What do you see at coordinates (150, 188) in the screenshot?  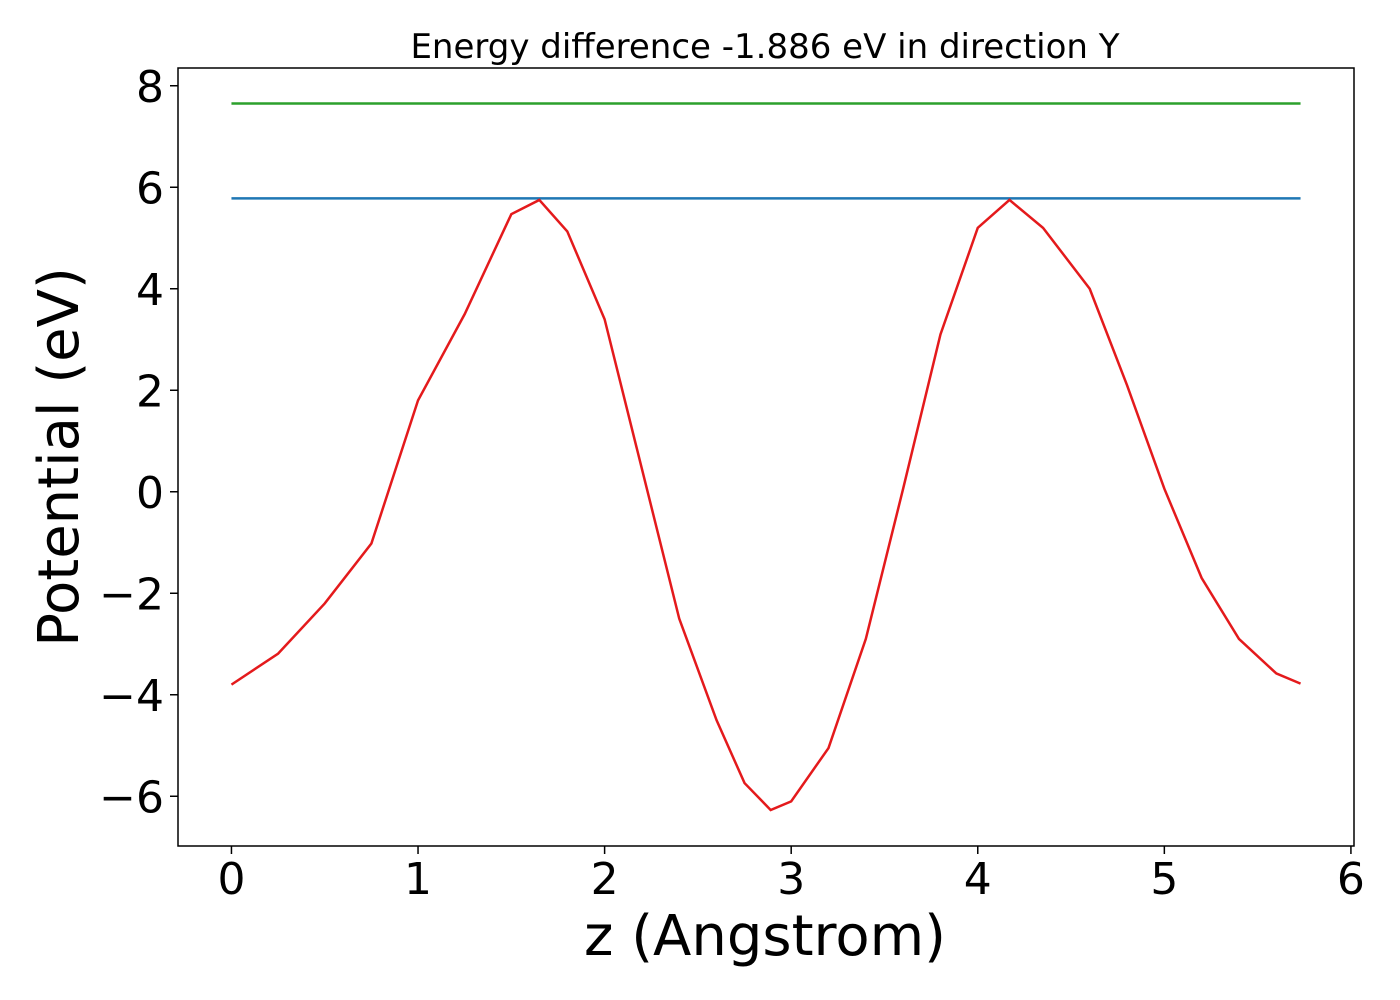 I see `y-tick-label: 6` at bounding box center [150, 188].